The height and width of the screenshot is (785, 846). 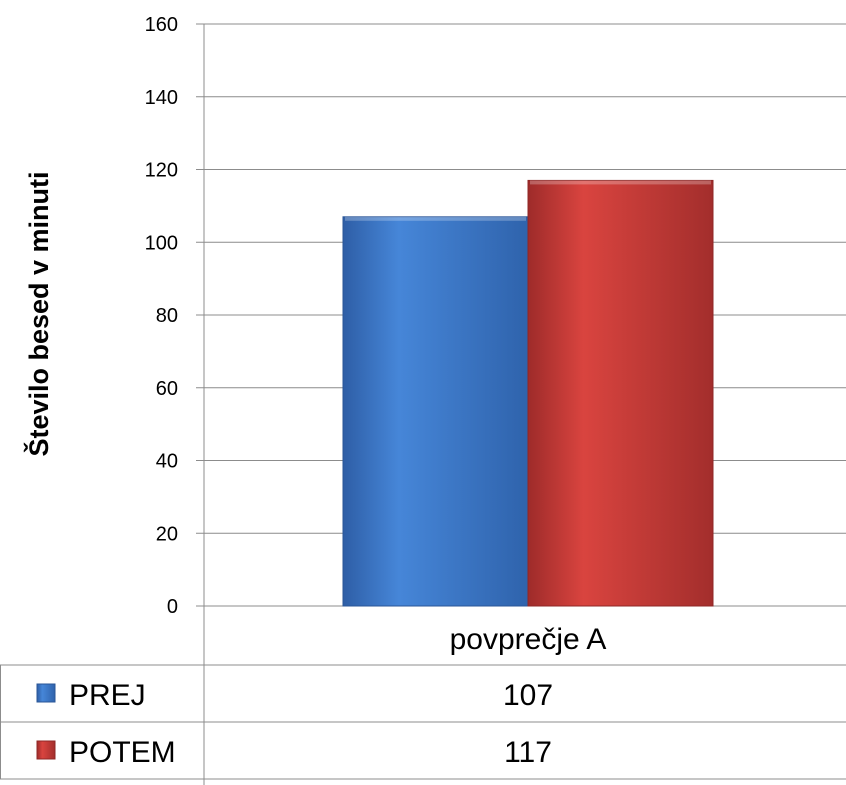 What do you see at coordinates (423, 722) in the screenshot?
I see `data-table: PREJ 107 POTEM 117` at bounding box center [423, 722].